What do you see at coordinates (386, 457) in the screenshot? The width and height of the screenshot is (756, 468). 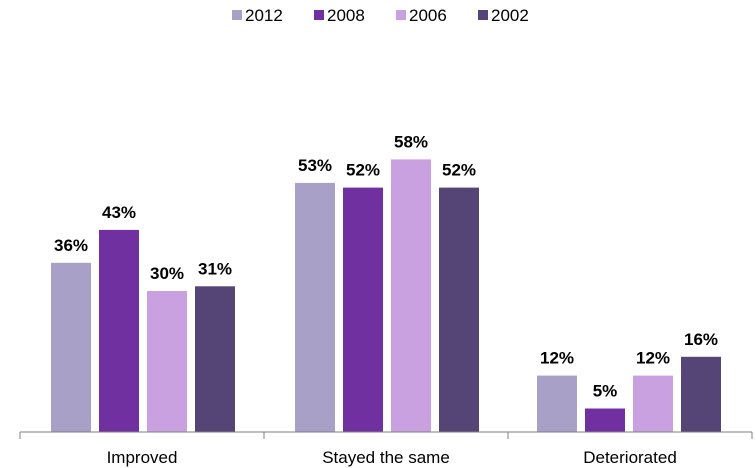 I see `category-label-1: Stayed the same` at bounding box center [386, 457].